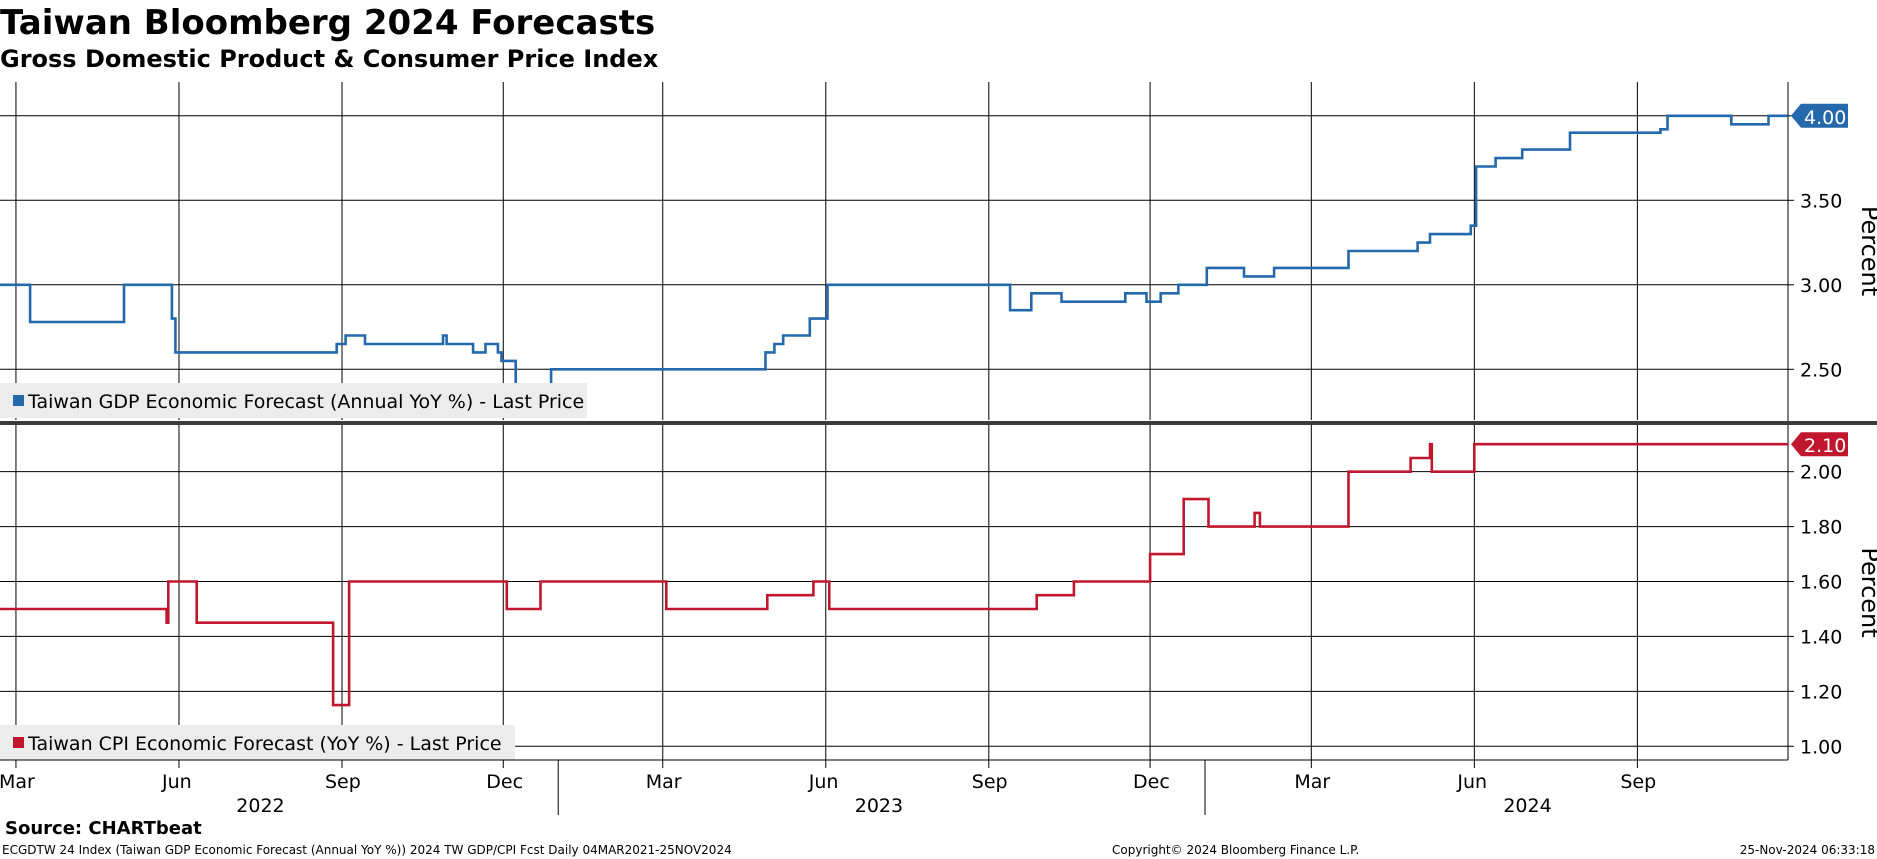 This screenshot has height=859, width=1877. Describe the element at coordinates (1821, 473) in the screenshot. I see `y-tick-label: 2.00` at that location.